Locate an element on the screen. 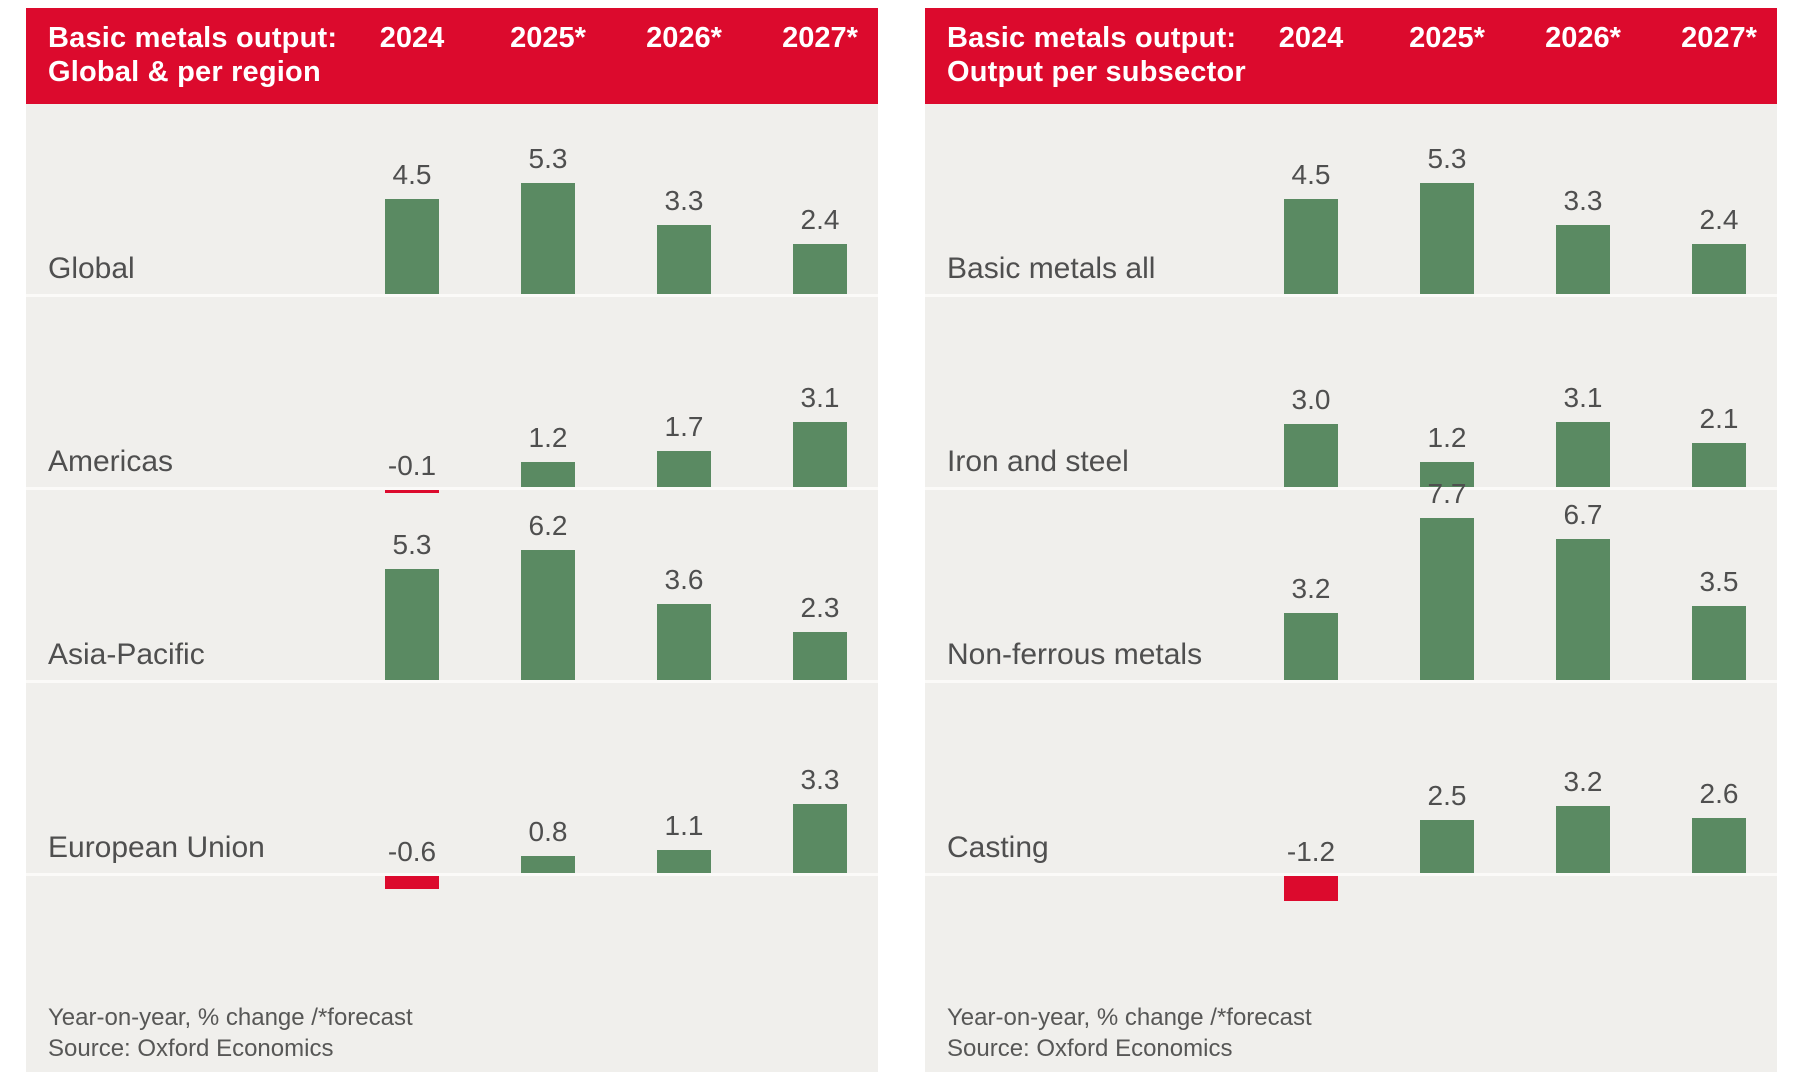 The height and width of the screenshot is (1080, 1800). value-label: -1.2 is located at coordinates (1311, 851).